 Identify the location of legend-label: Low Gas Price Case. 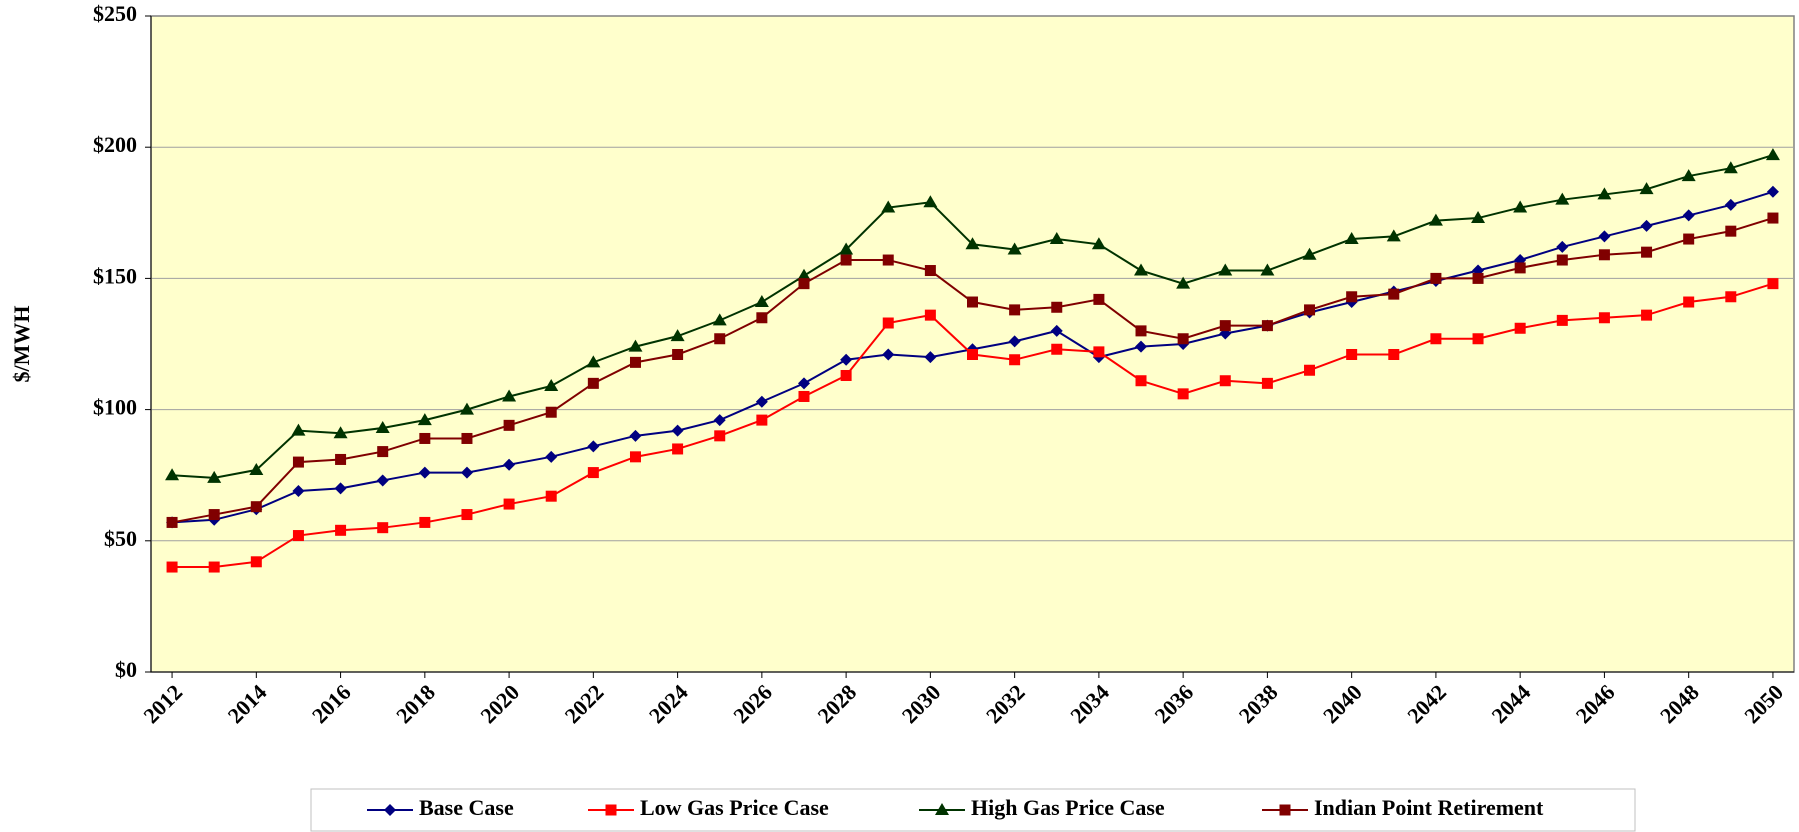
(734, 807).